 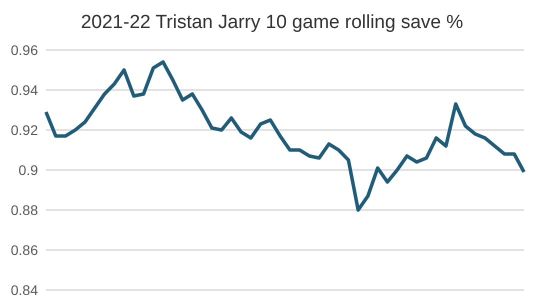 I want to click on y-tick-label: 0.88, so click(x=24, y=210).